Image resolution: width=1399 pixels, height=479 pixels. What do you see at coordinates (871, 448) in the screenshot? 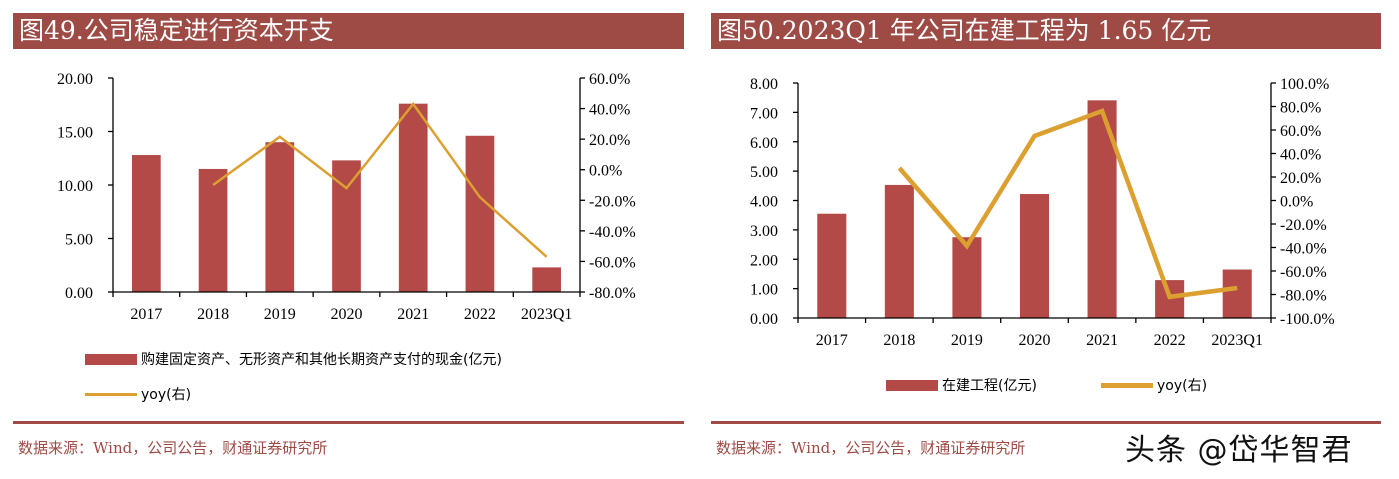
I see `chart2-source: 数据来源：Wind，公司公告，财通证券研究所` at bounding box center [871, 448].